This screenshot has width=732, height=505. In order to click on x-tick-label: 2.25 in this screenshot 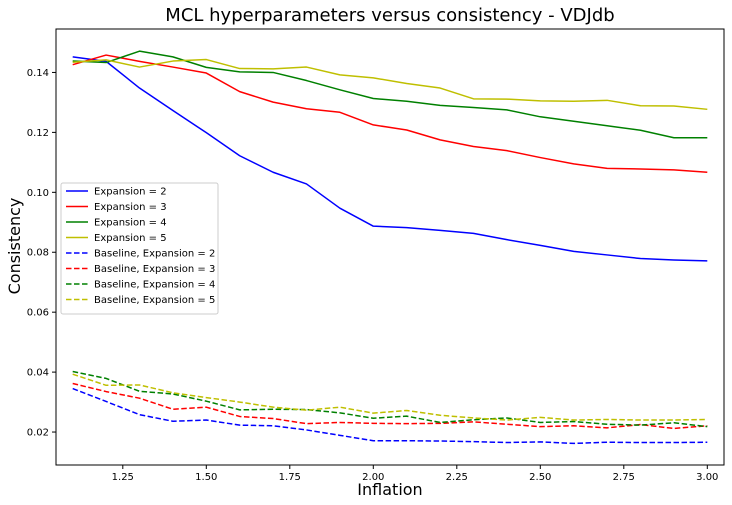, I will do `click(457, 477)`.